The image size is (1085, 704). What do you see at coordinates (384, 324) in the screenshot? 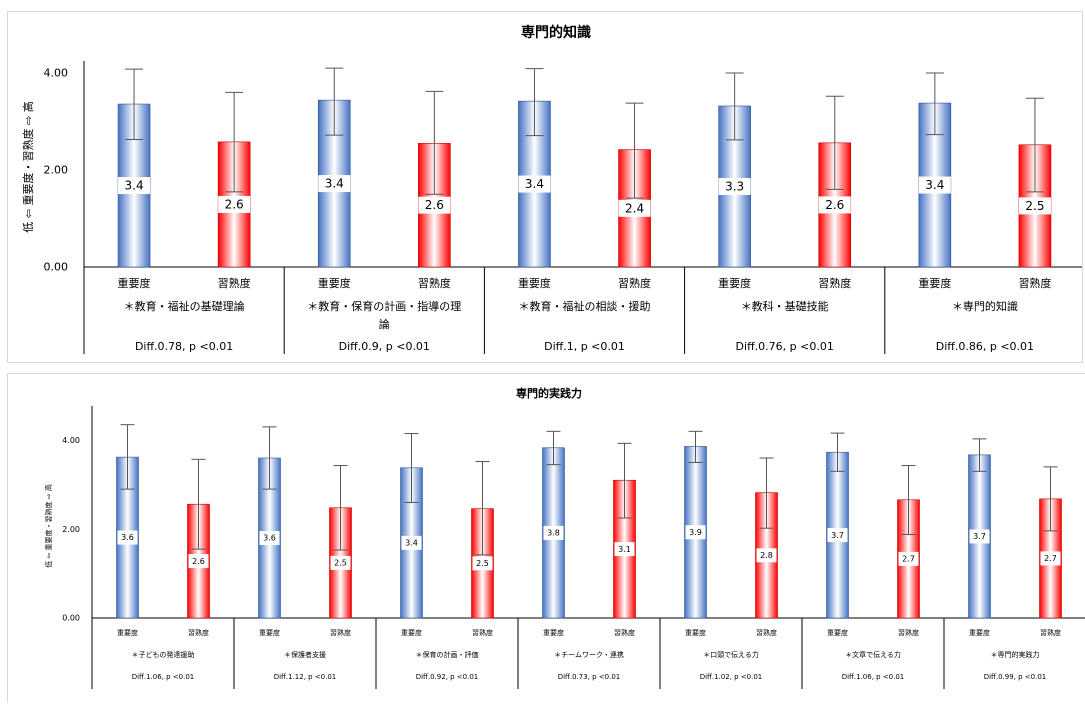
I see `group-label: 論` at bounding box center [384, 324].